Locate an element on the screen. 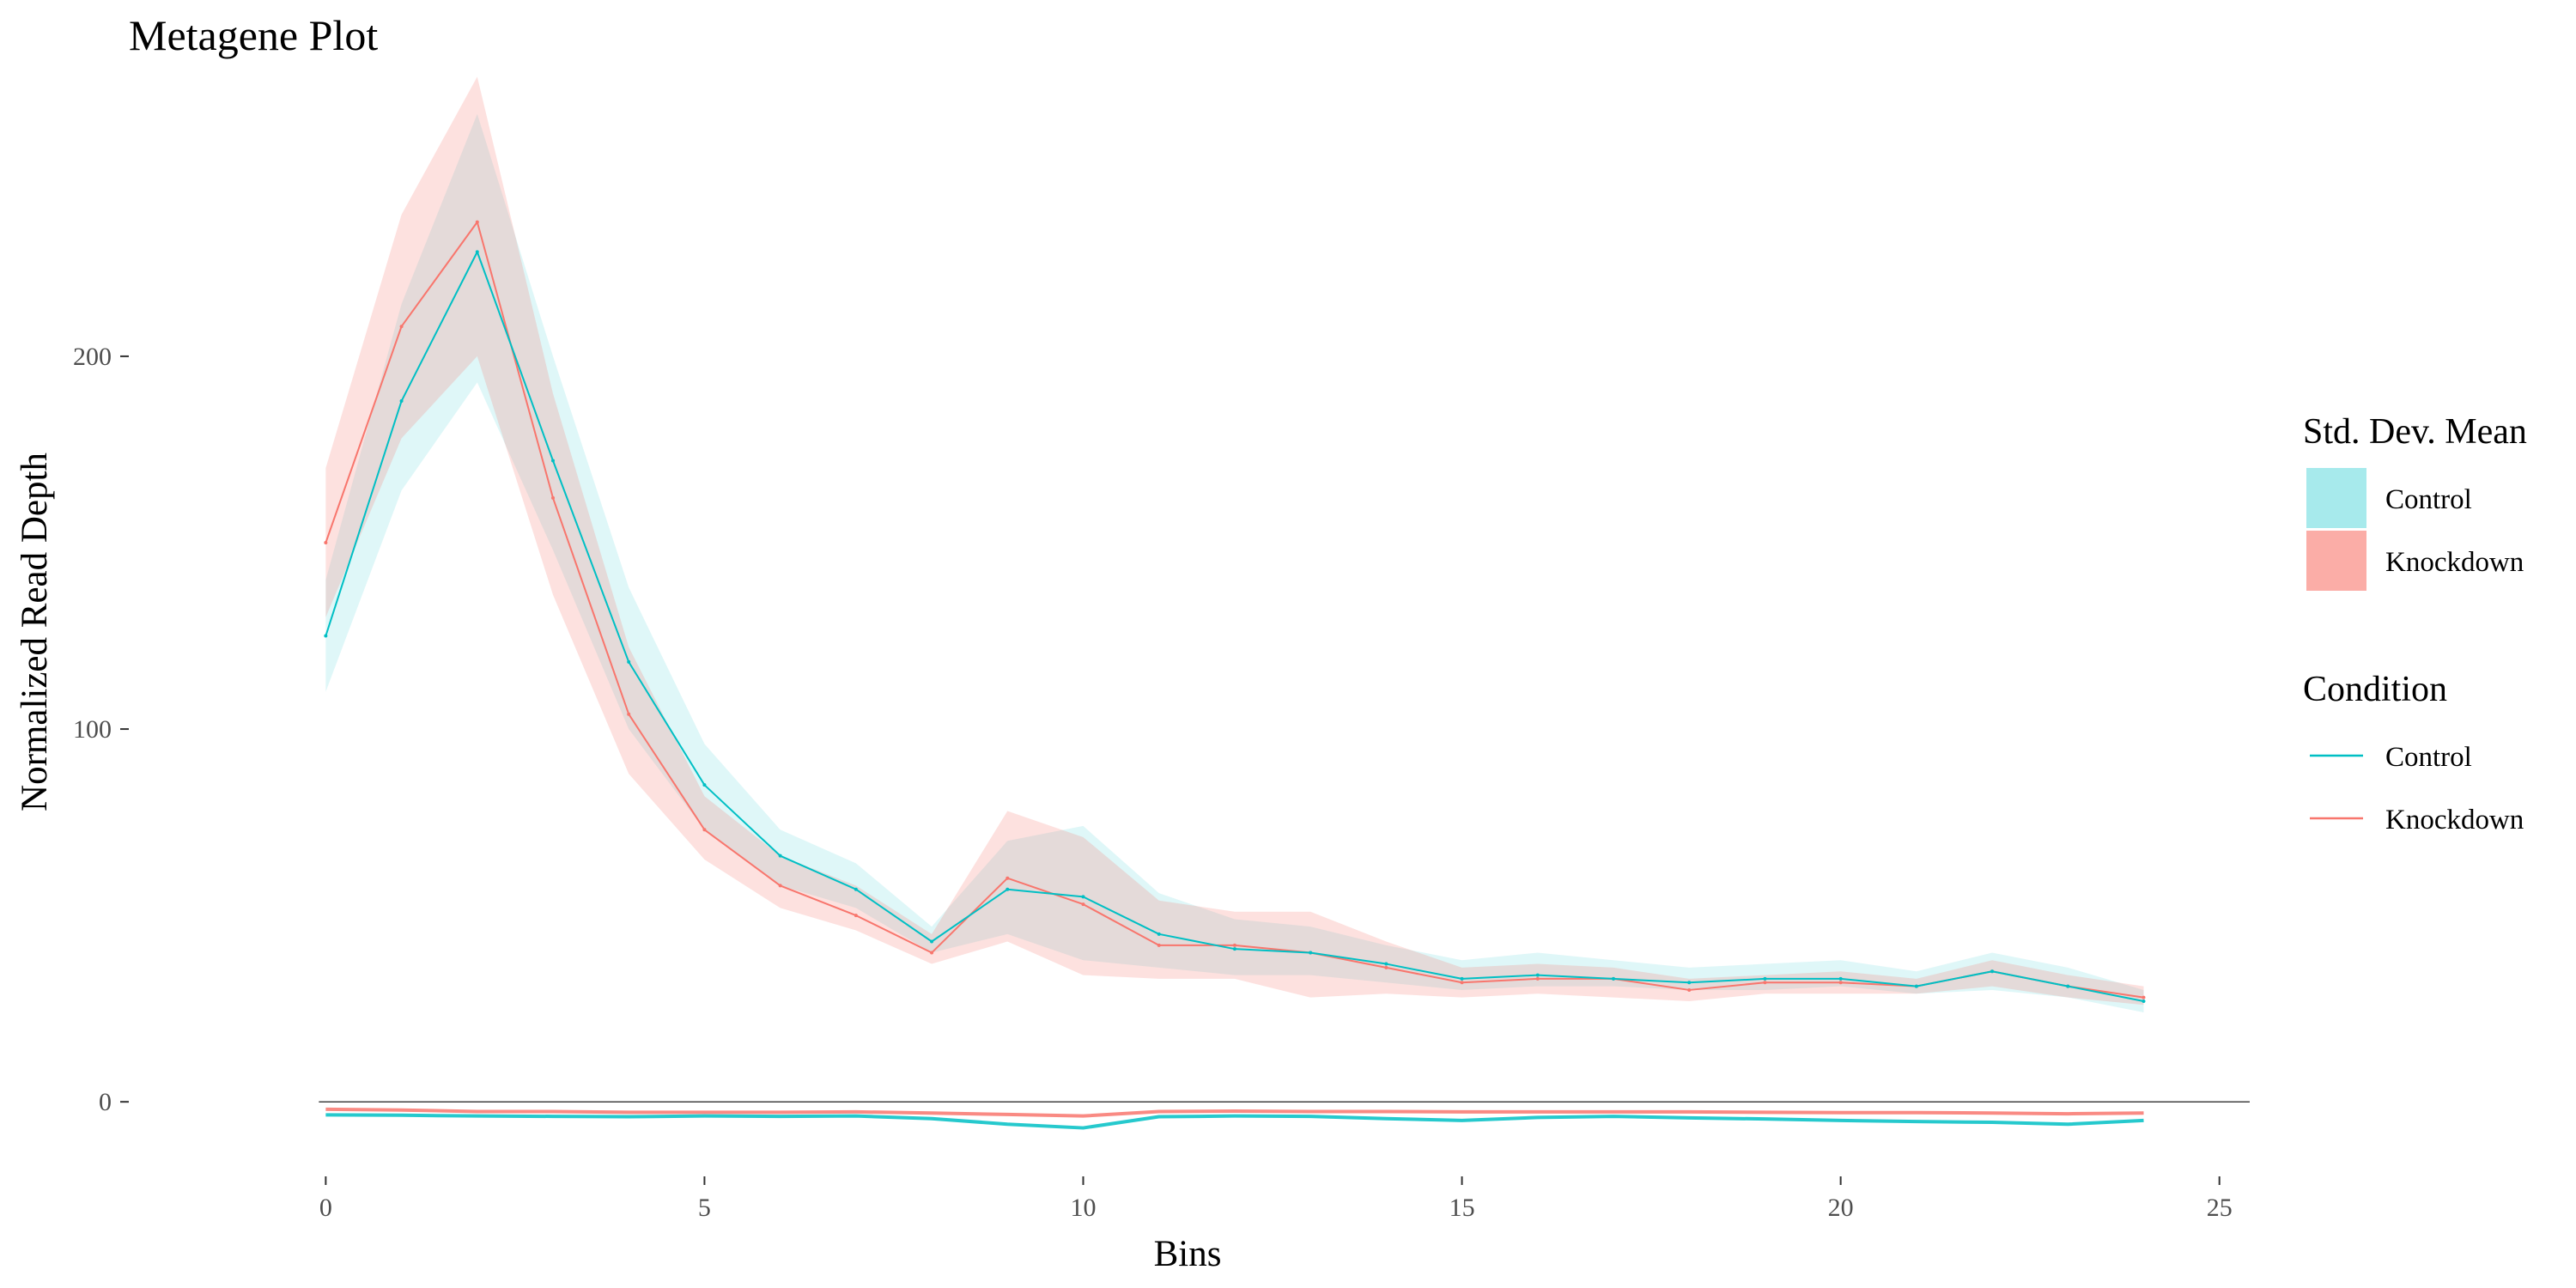 Image resolution: width=2576 pixels, height=1288 pixels. x-axis-title: Bins is located at coordinates (1188, 1254).